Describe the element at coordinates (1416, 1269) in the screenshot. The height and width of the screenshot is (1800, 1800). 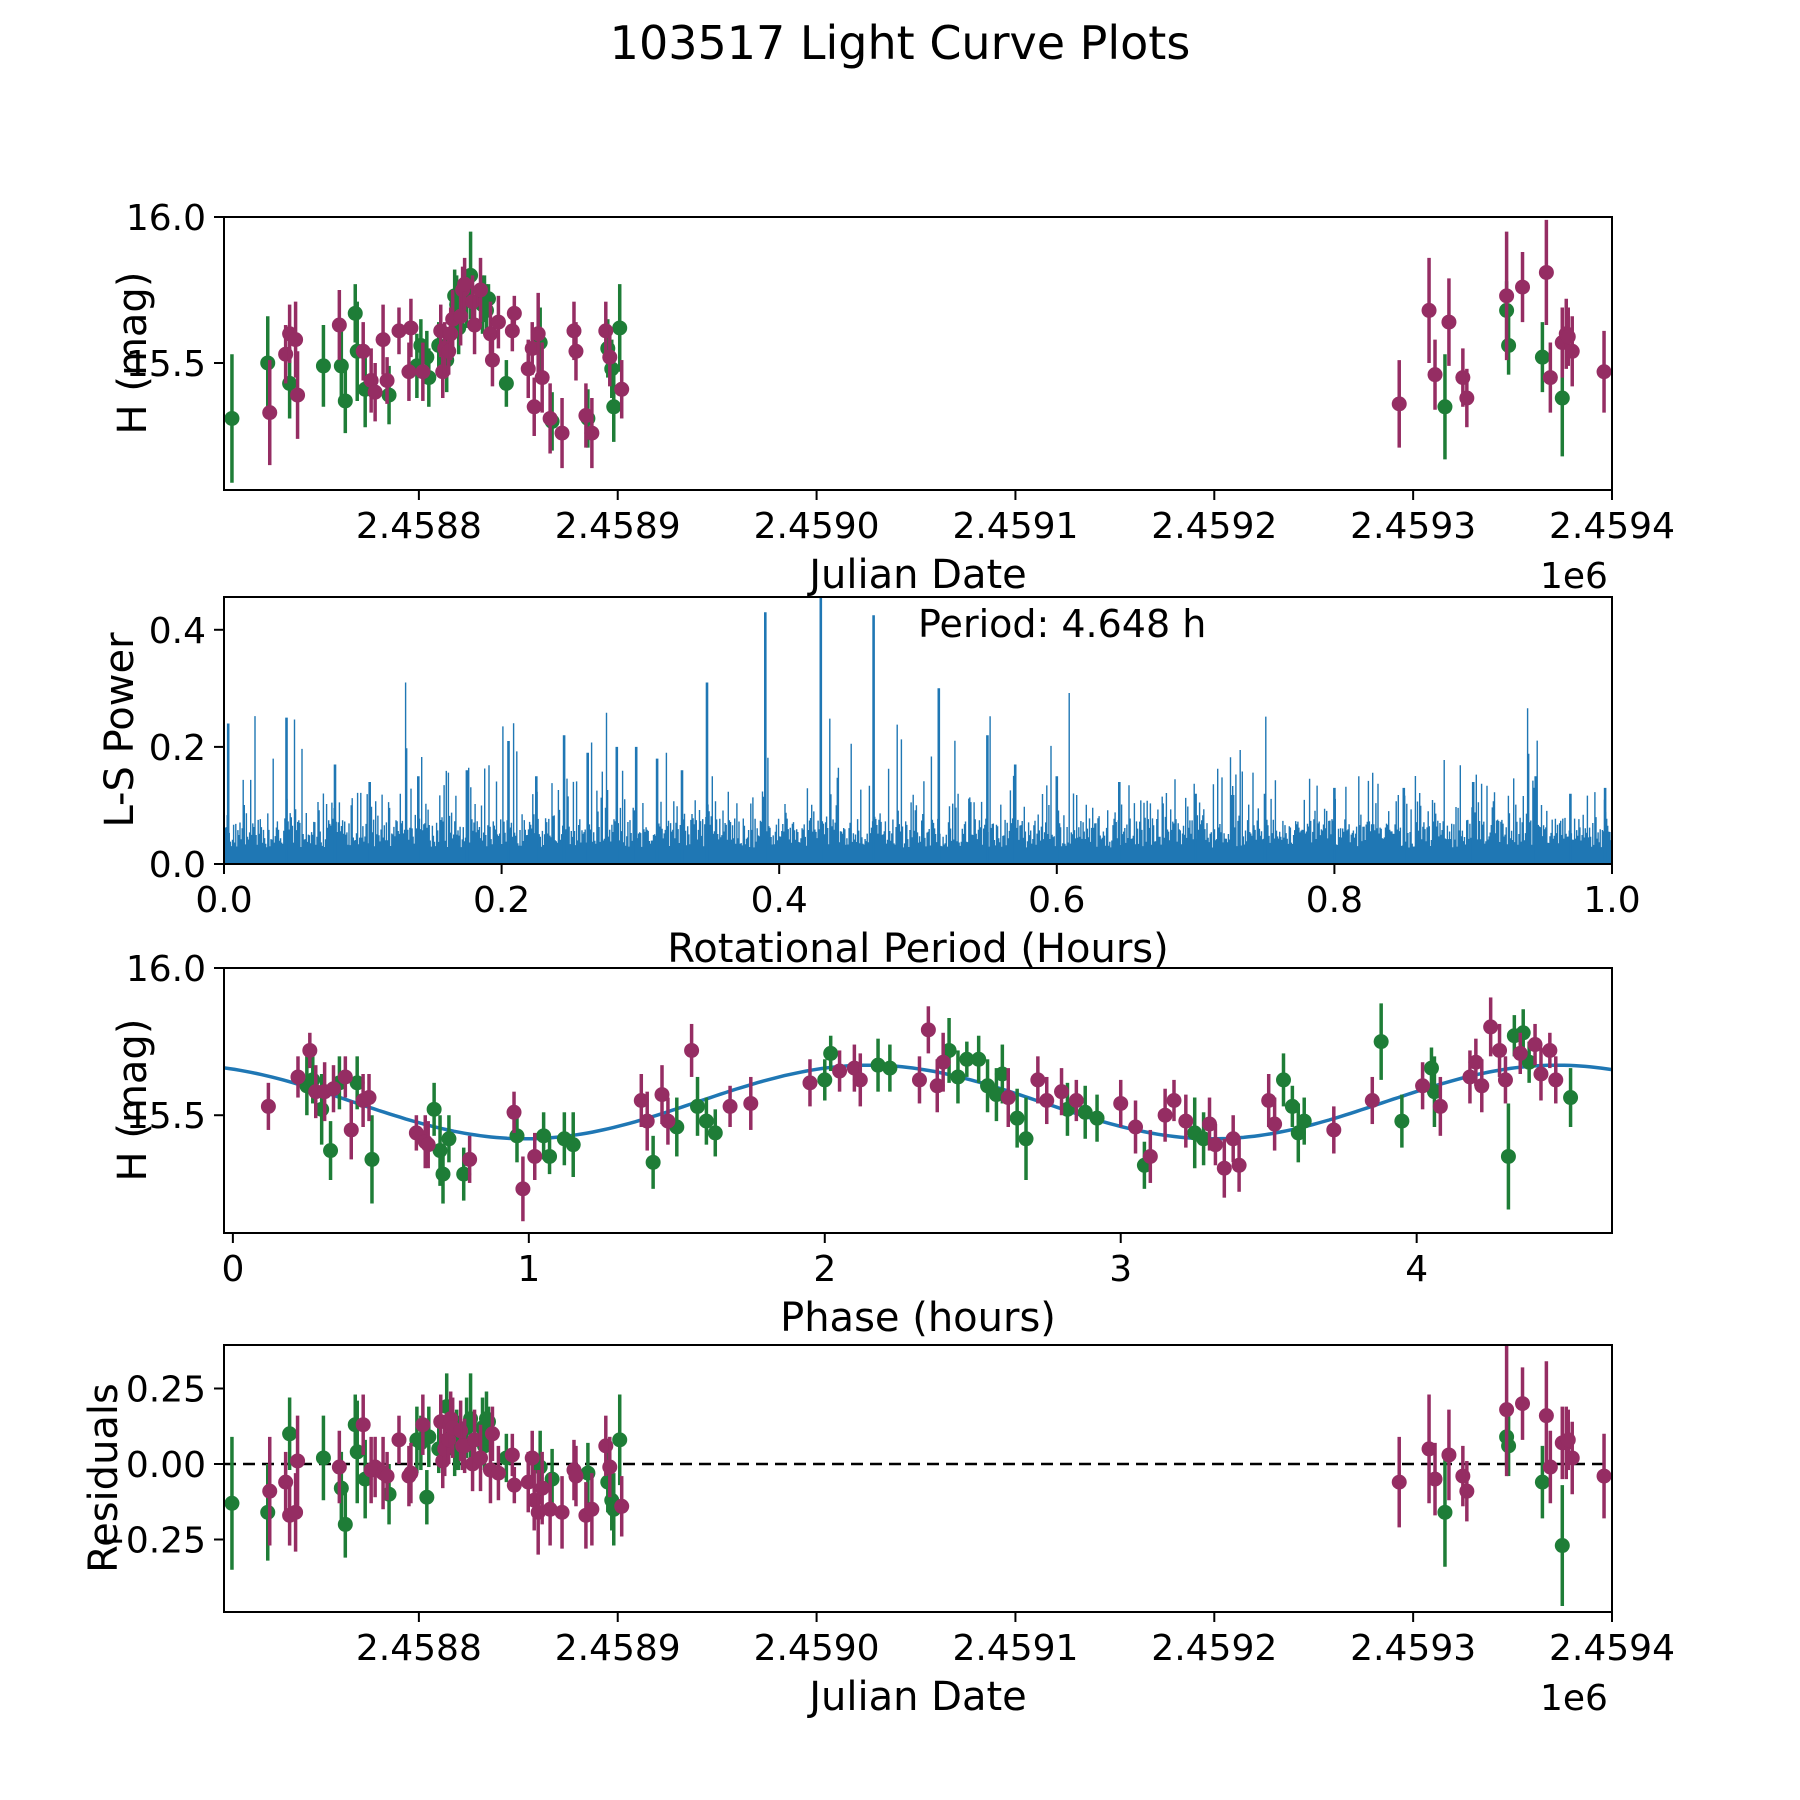
I see `x-tick-label: 4` at that location.